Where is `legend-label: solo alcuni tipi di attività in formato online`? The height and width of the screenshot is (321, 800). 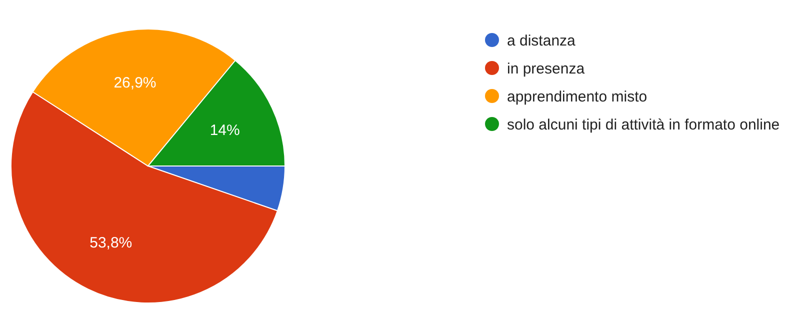
legend-label: solo alcuni tipi di attività in formato online is located at coordinates (643, 125).